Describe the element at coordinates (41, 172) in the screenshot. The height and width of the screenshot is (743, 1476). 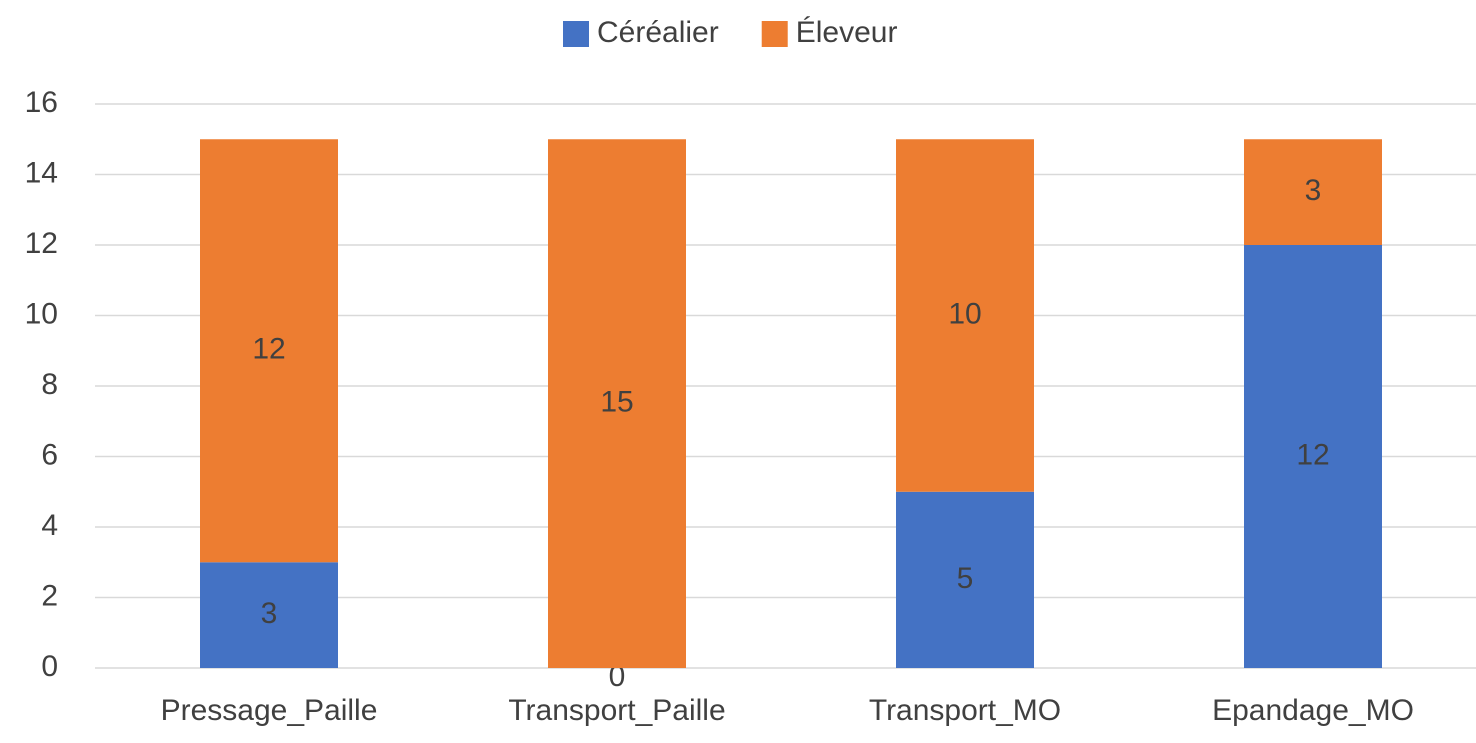
I see `y-tick-label: 14` at that location.